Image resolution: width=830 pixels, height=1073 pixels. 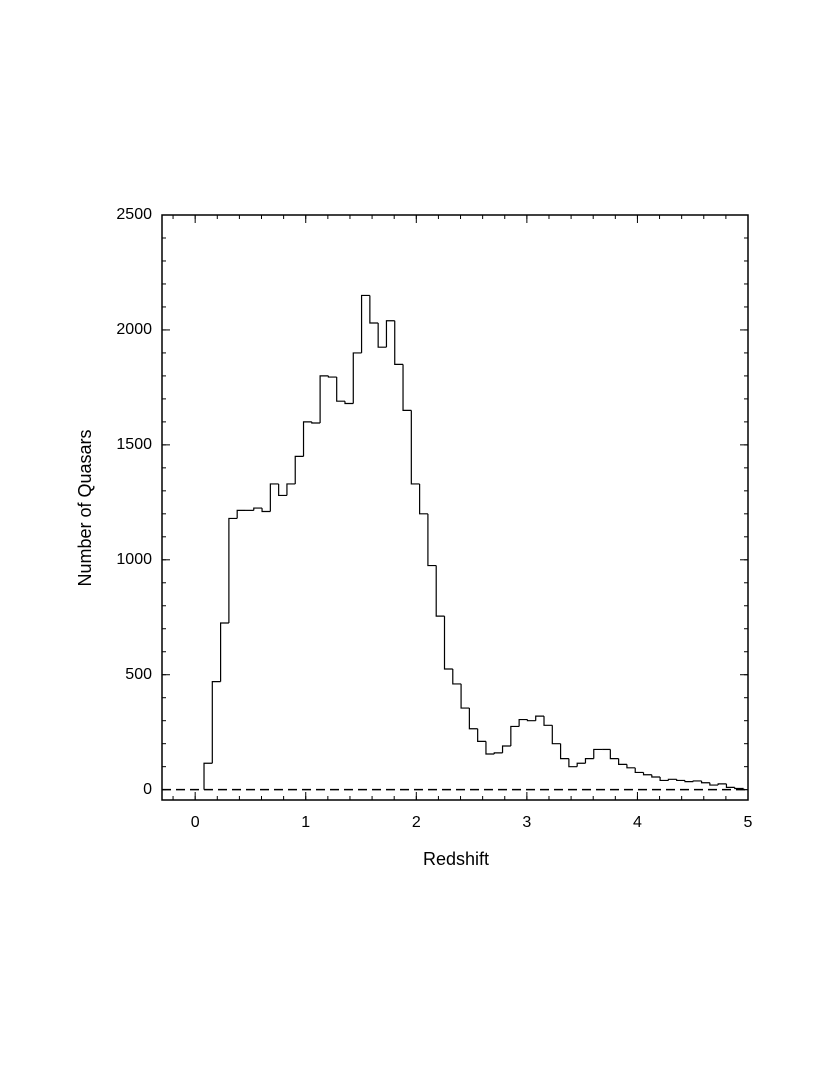 I want to click on y-tick-label: 1000, so click(x=134, y=559).